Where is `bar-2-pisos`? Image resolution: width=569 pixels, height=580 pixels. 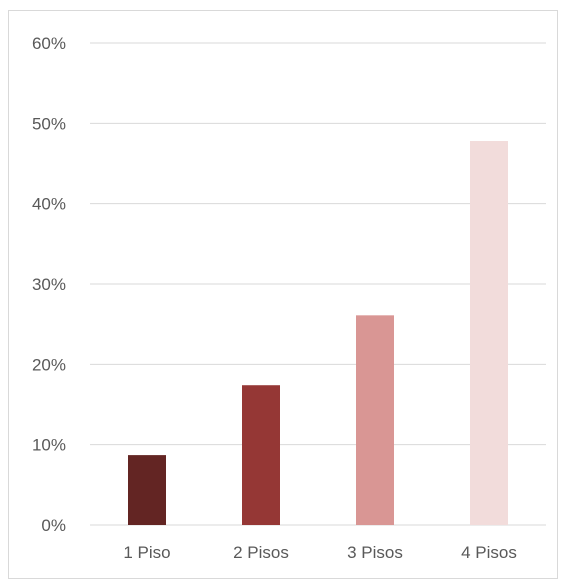
bar-2-pisos is located at coordinates (261, 455).